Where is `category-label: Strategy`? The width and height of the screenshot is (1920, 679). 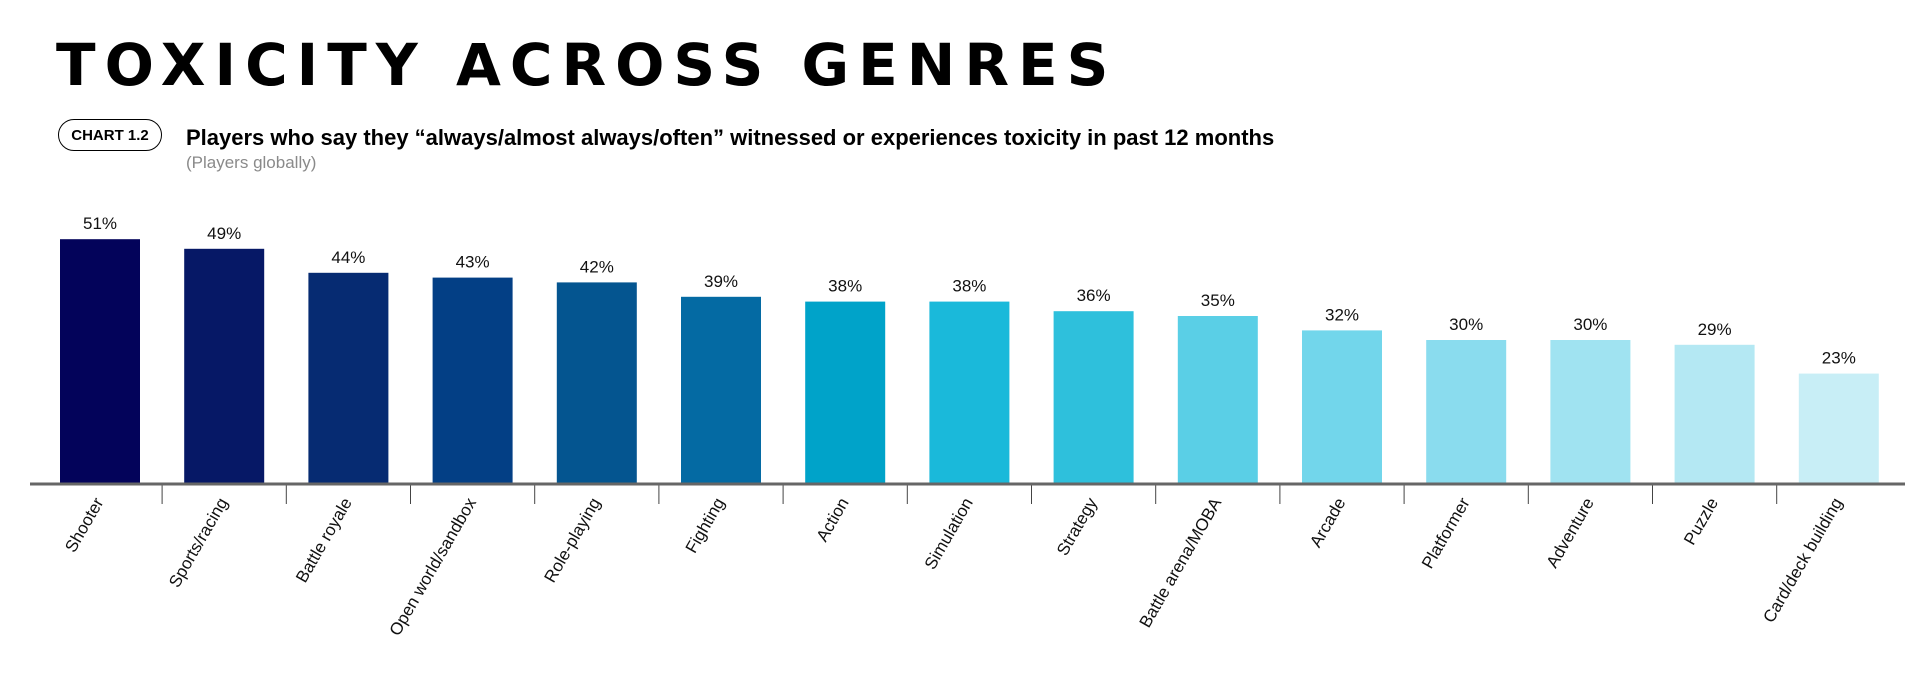
category-label: Strategy is located at coordinates (1077, 526).